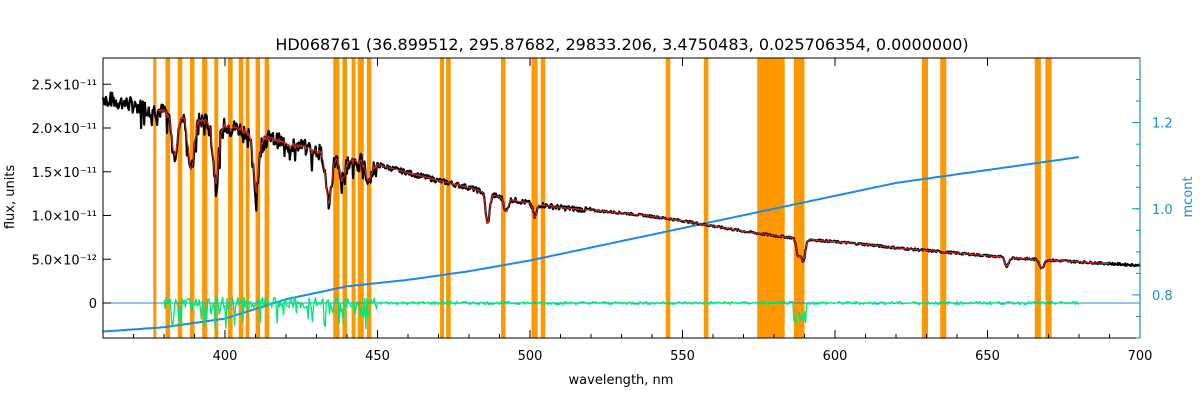 Image resolution: width=1200 pixels, height=400 pixels. What do you see at coordinates (64, 129) in the screenshot?
I see `y-tick-label: 2.0×10⁻¹¹` at bounding box center [64, 129].